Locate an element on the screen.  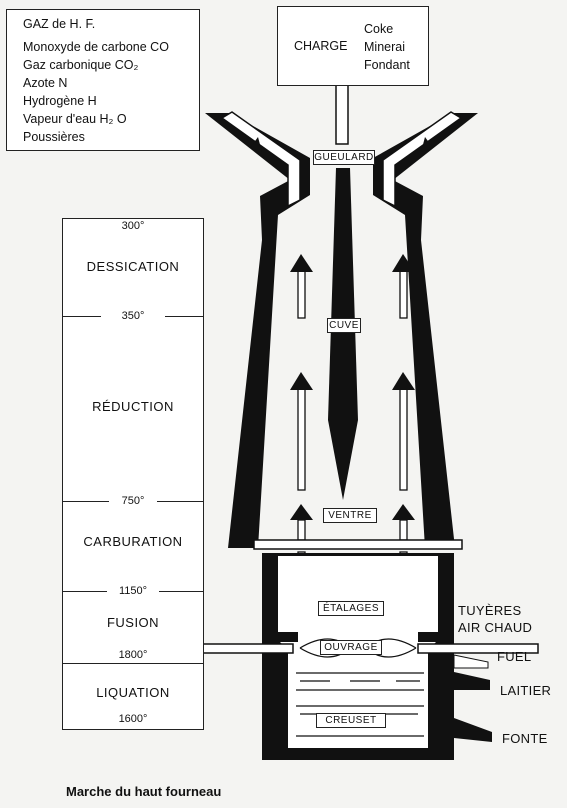
temp-1150: 1150° is located at coordinates (133, 591).